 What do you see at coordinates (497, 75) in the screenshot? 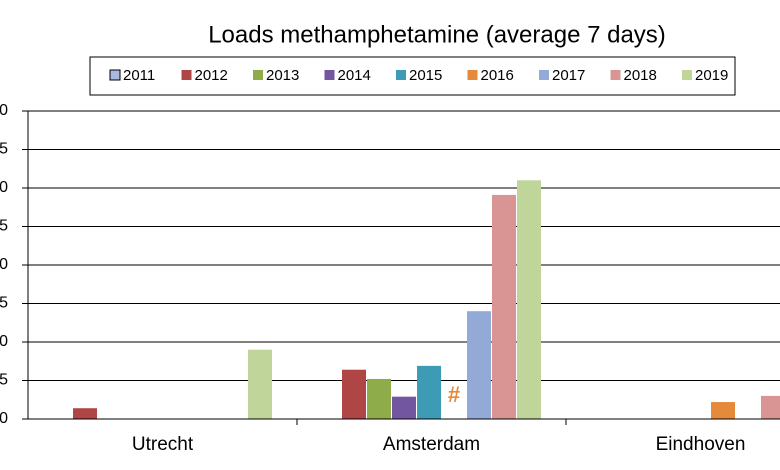
I see `legend-label: 2016` at bounding box center [497, 75].